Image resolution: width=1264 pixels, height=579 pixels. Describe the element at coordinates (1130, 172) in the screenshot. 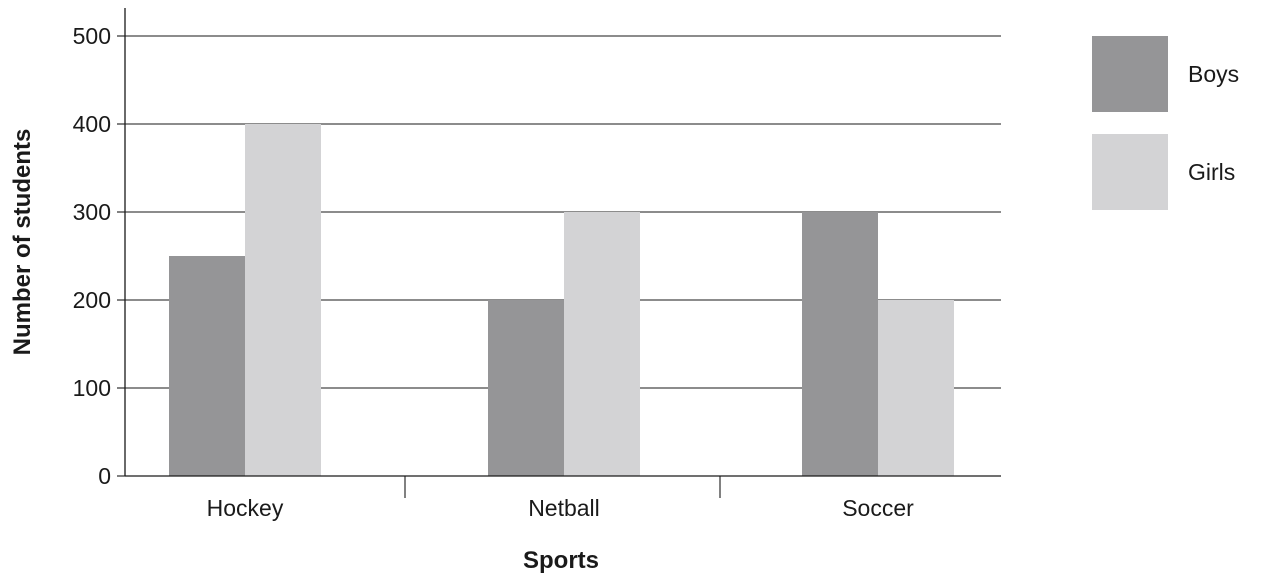

I see `legend-swatch-girls` at that location.